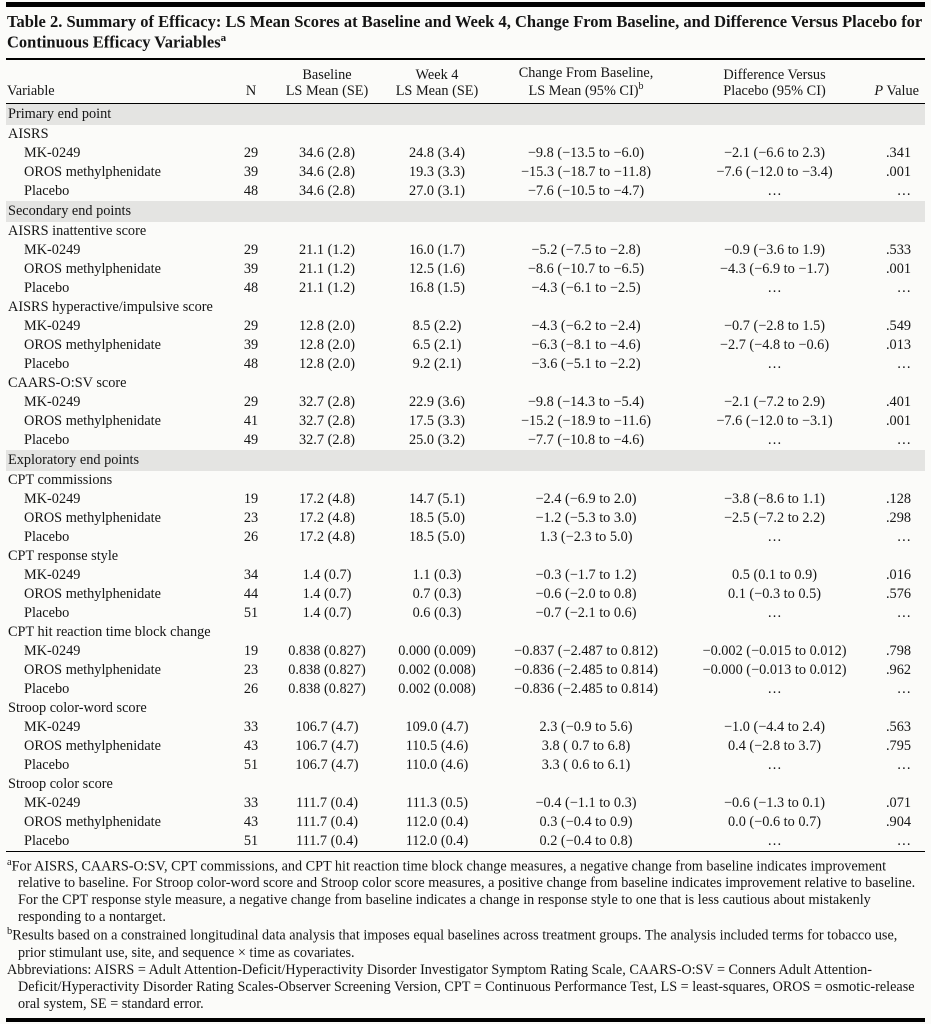 The width and height of the screenshot is (931, 1024). Describe the element at coordinates (898, 802) in the screenshot. I see `pvalue-cell: .071` at that location.